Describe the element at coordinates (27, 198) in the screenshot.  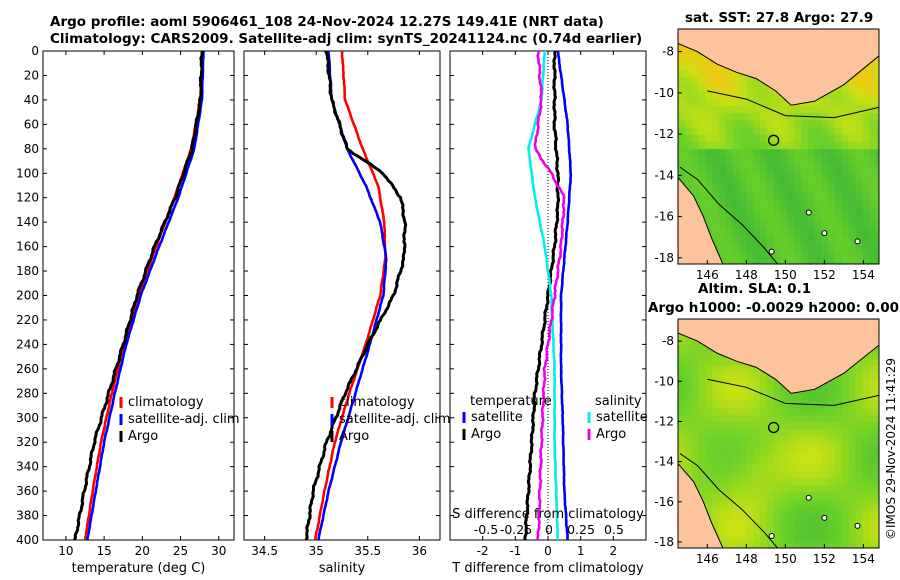
I see `y-tick-label: 120` at that location.